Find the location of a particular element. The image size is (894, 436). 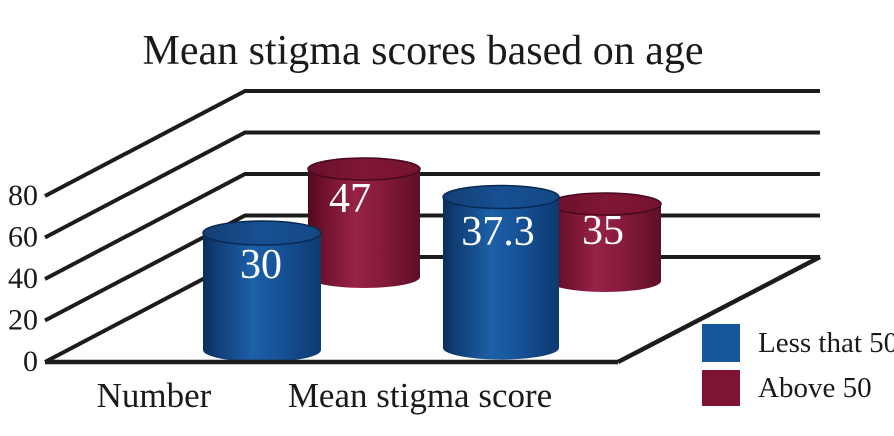

category-label-number: Number is located at coordinates (154, 395).